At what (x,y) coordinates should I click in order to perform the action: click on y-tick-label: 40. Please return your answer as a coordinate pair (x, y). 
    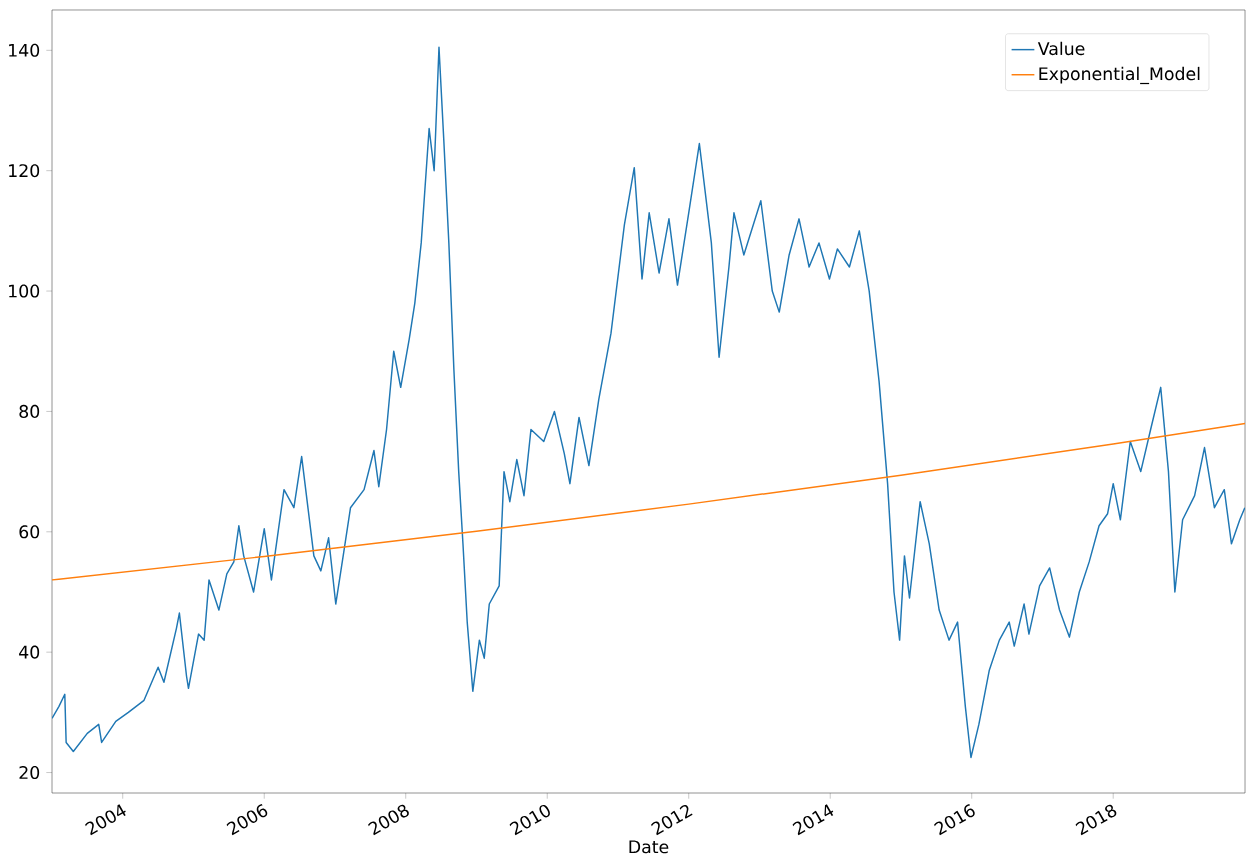
    Looking at the image, I should click on (29, 652).